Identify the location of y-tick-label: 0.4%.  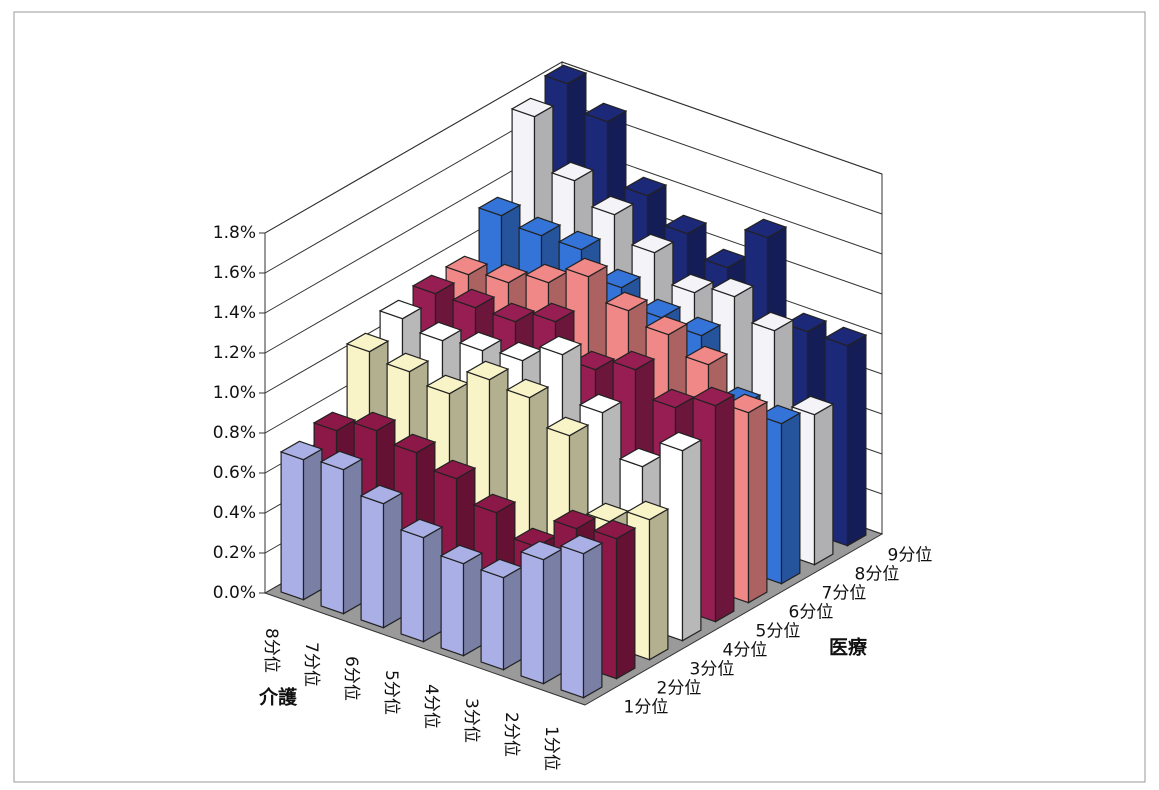
(234, 513).